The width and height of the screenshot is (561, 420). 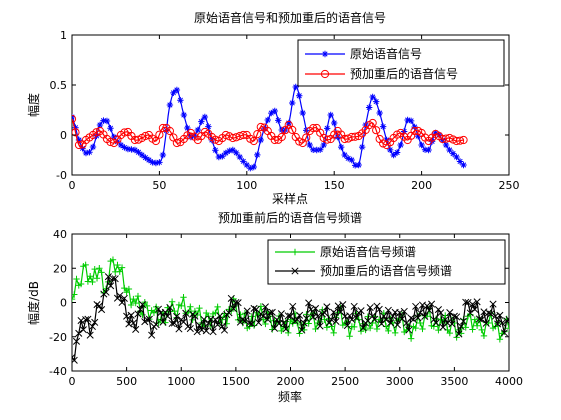 What do you see at coordinates (421, 185) in the screenshot?
I see `chart-1-xtick-label: 200` at bounding box center [421, 185].